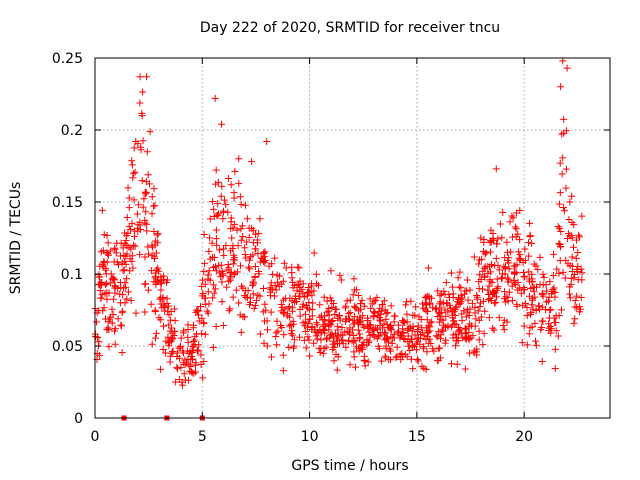 Image resolution: width=640 pixels, height=480 pixels. Describe the element at coordinates (95, 437) in the screenshot. I see `x-tick-label: 0` at that location.